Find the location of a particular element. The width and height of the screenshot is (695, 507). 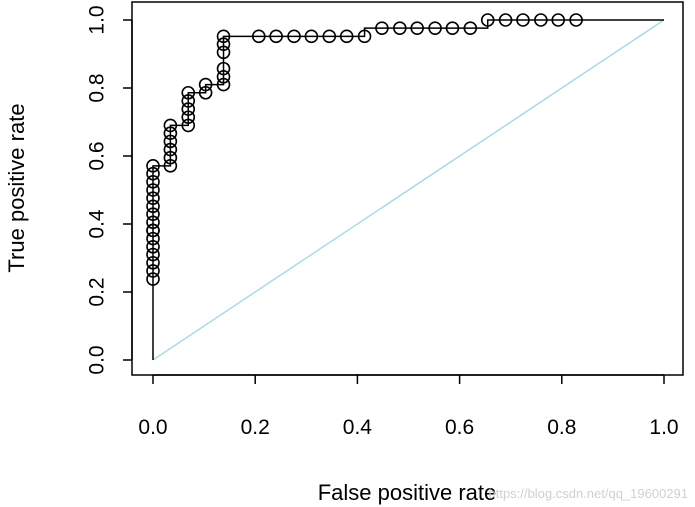

y-tick-label: 0.2 is located at coordinates (96, 291).